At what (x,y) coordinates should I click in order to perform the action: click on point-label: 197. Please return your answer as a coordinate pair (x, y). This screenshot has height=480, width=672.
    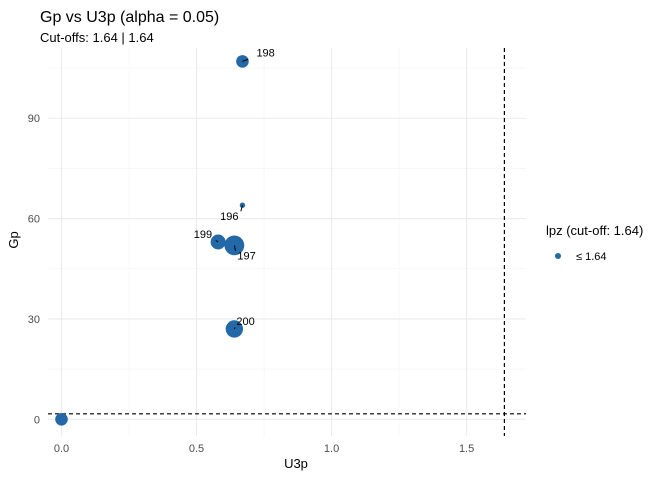
    Looking at the image, I should click on (246, 256).